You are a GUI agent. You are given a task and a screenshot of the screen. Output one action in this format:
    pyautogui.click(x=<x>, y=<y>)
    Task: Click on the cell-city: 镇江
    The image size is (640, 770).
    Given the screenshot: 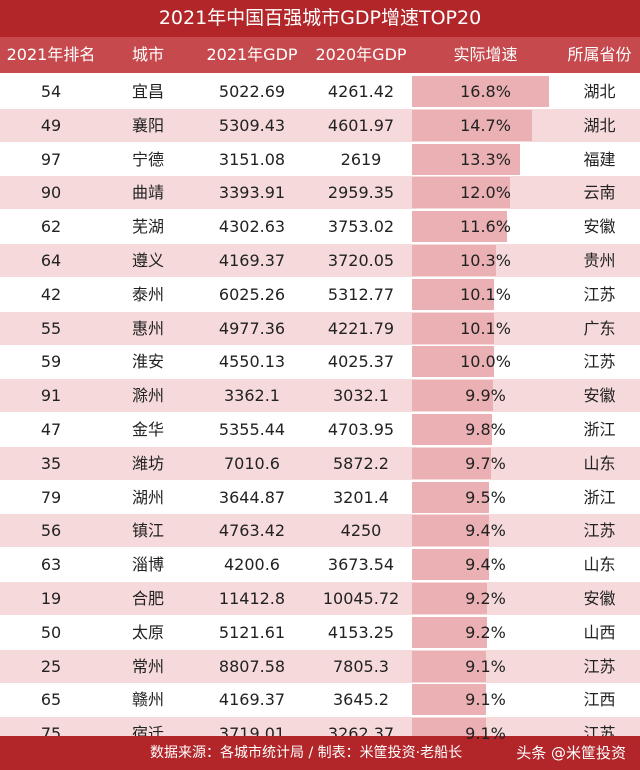 What is the action you would take?
    pyautogui.click(x=147, y=531)
    